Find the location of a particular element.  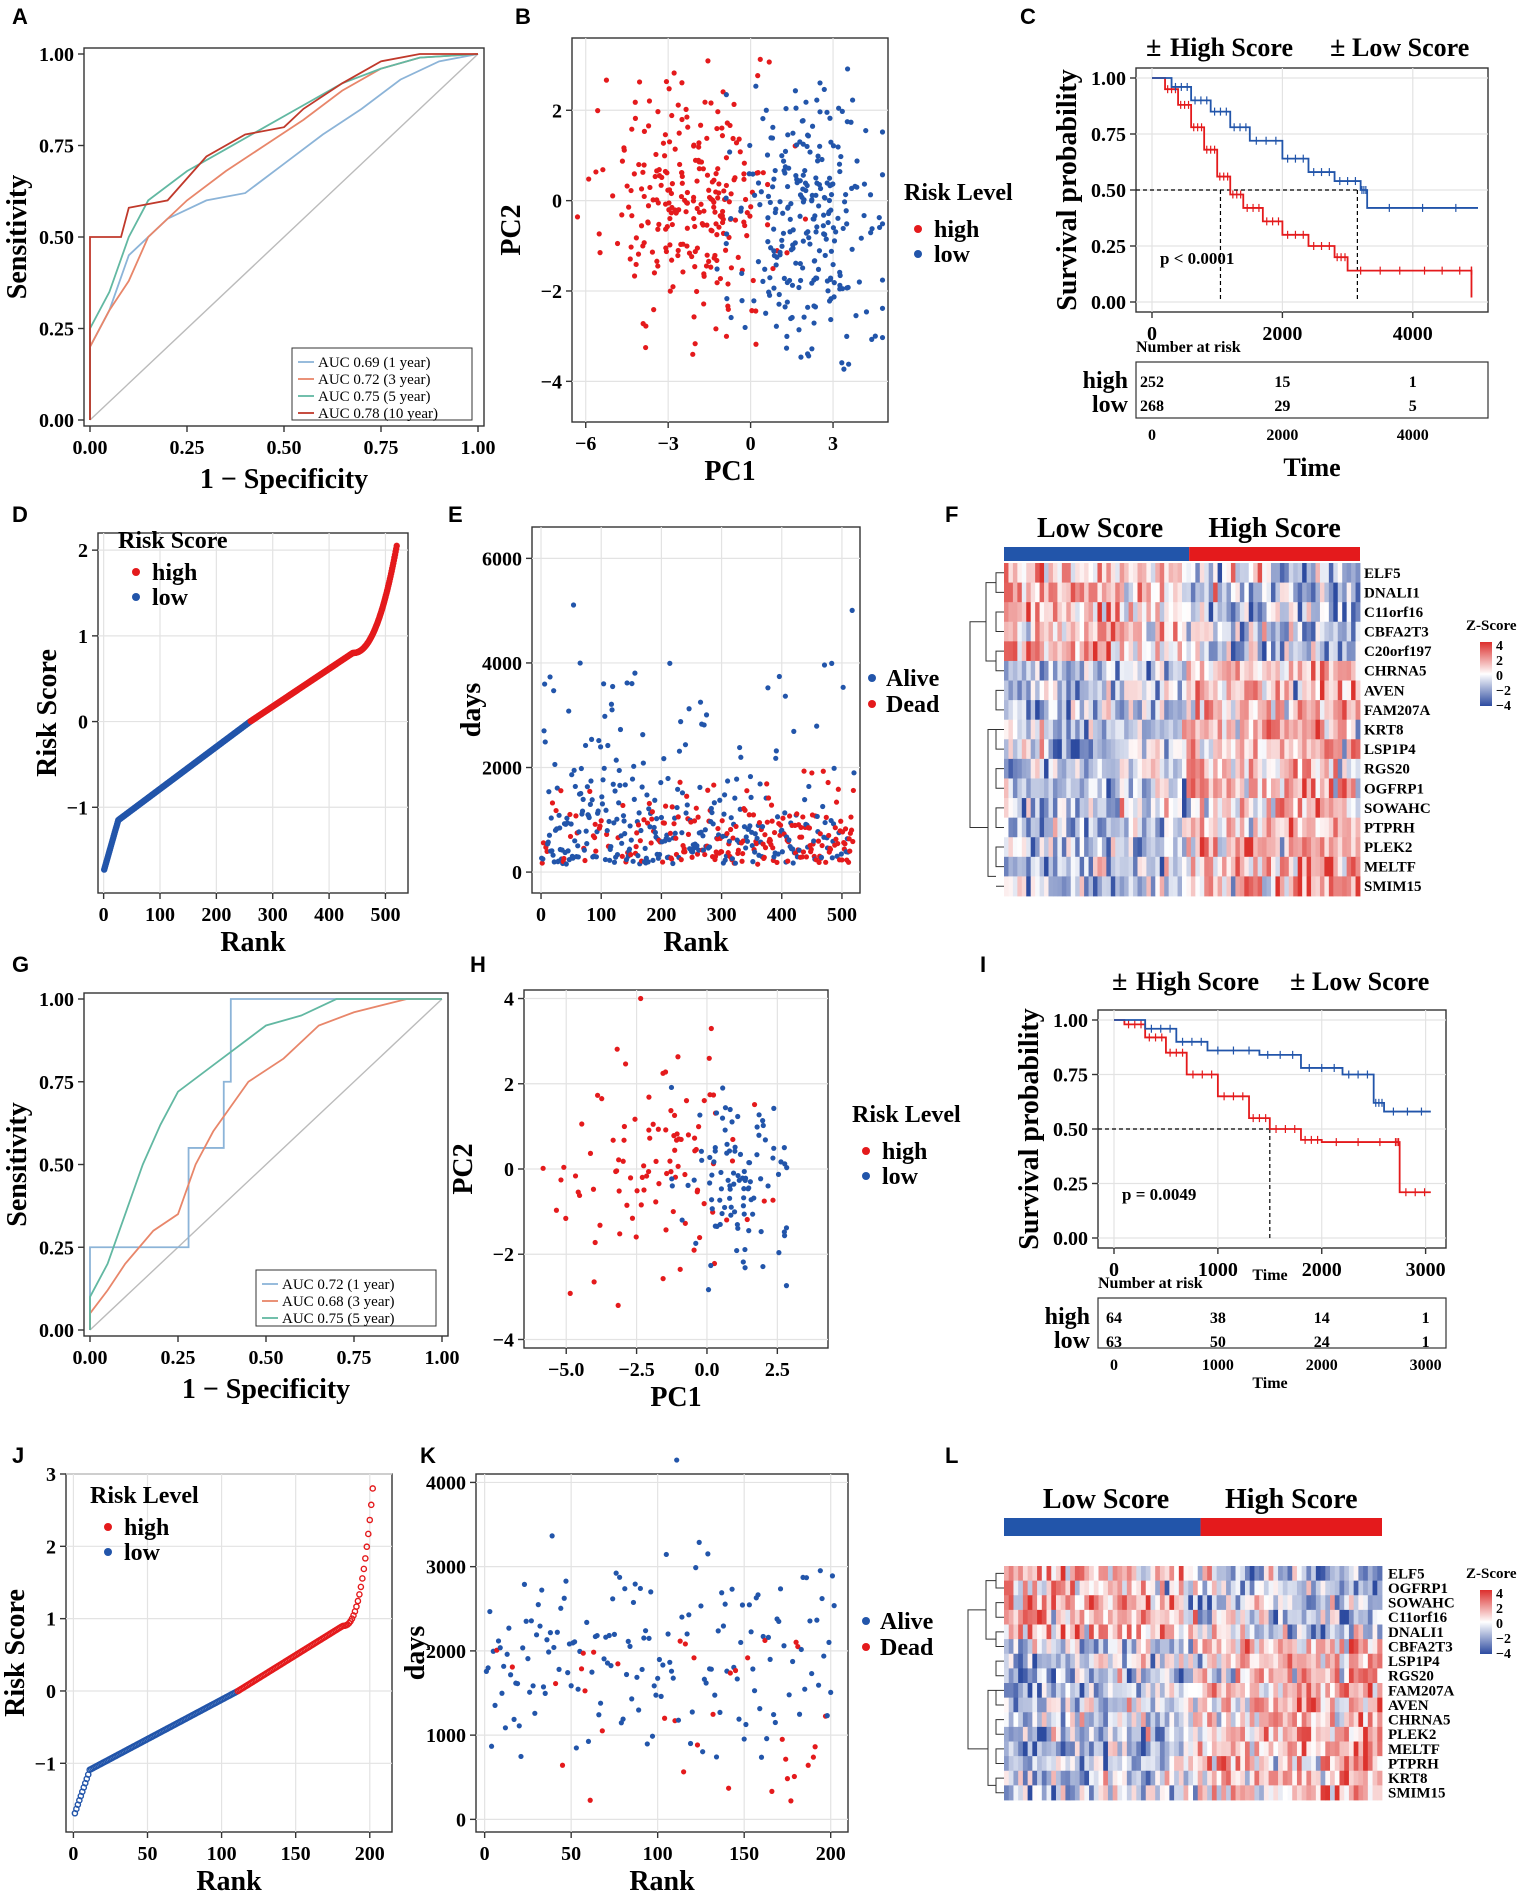

roc-g-xtick-label: 0.25 is located at coordinates (178, 1358).